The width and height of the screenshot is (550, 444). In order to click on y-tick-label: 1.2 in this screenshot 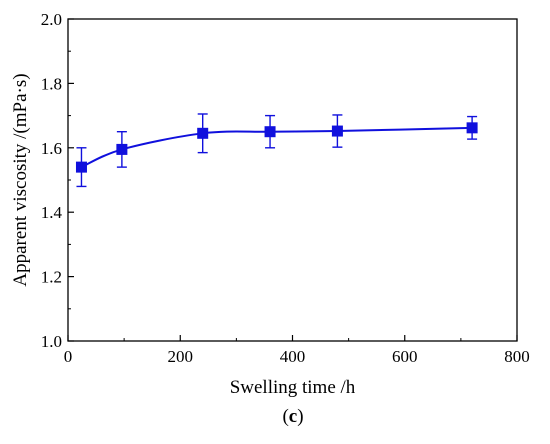, I will do `click(51, 277)`.